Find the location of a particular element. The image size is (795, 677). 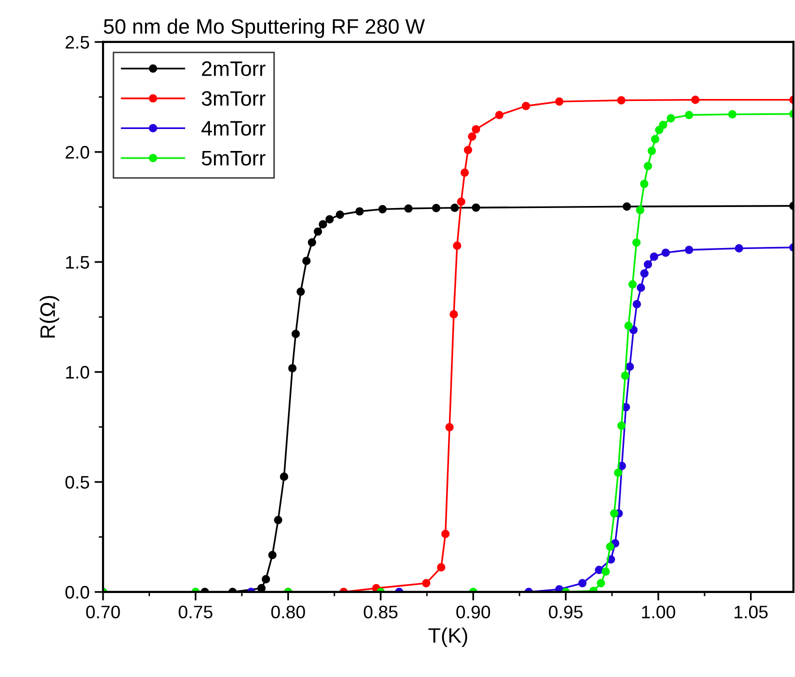

y-tick-label: 0.0 is located at coordinates (77, 592).